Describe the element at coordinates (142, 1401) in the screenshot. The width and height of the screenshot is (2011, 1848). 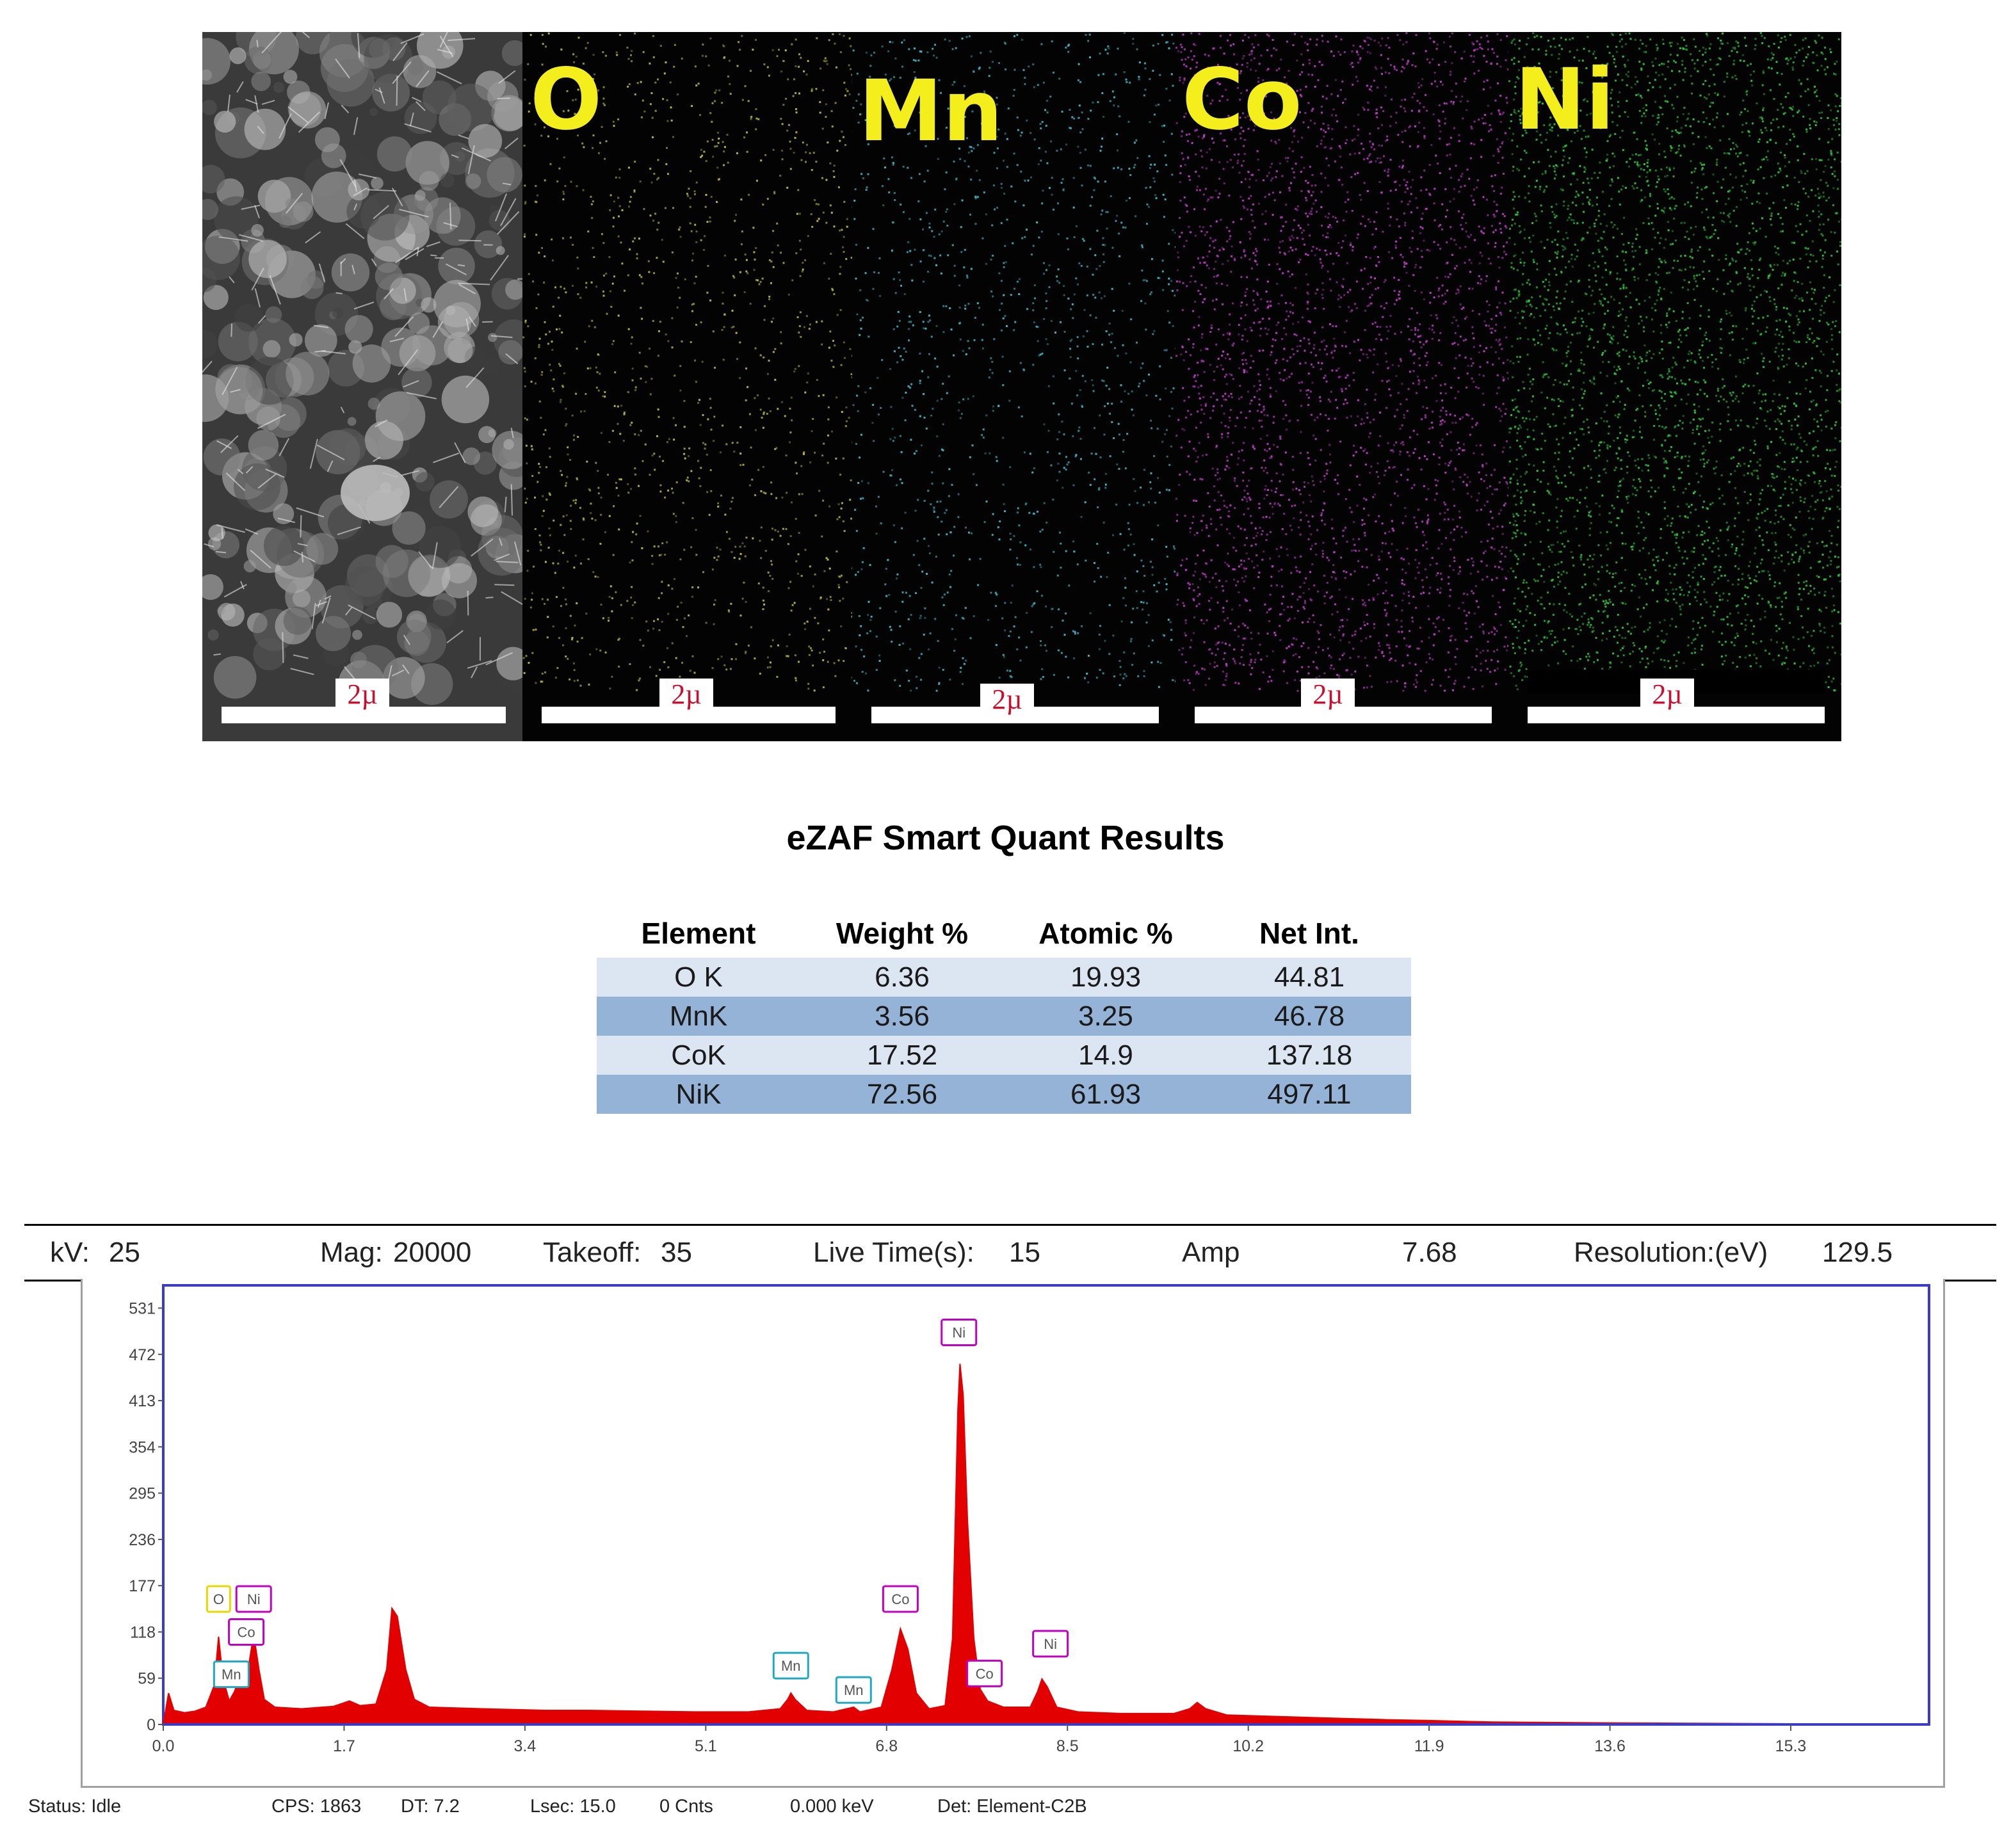
I see `y-tick-label: 413` at that location.